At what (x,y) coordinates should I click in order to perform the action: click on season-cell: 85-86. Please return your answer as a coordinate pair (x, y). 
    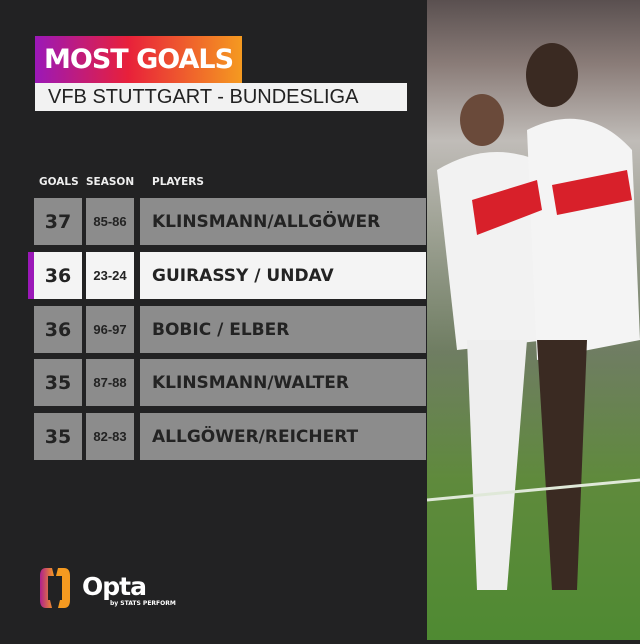
    Looking at the image, I should click on (110, 221).